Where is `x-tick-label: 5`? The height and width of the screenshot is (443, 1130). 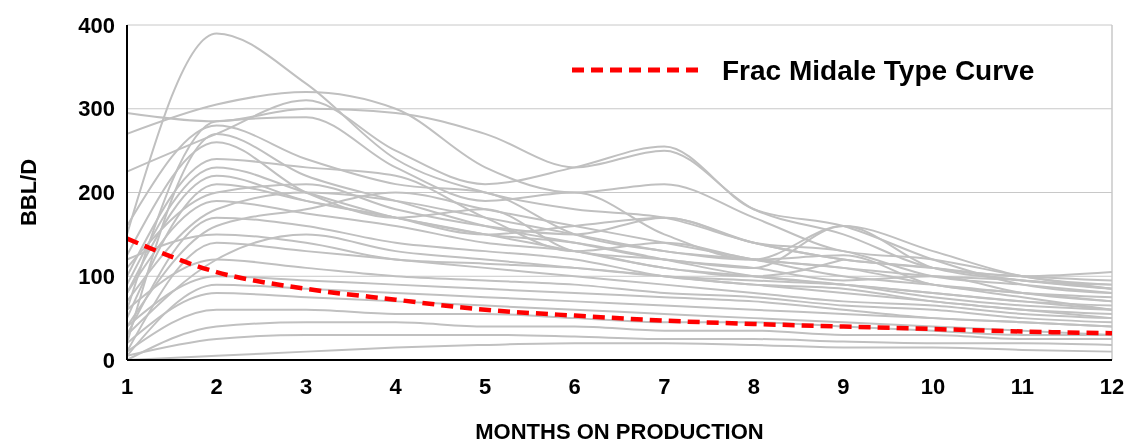 x-tick-label: 5 is located at coordinates (485, 386).